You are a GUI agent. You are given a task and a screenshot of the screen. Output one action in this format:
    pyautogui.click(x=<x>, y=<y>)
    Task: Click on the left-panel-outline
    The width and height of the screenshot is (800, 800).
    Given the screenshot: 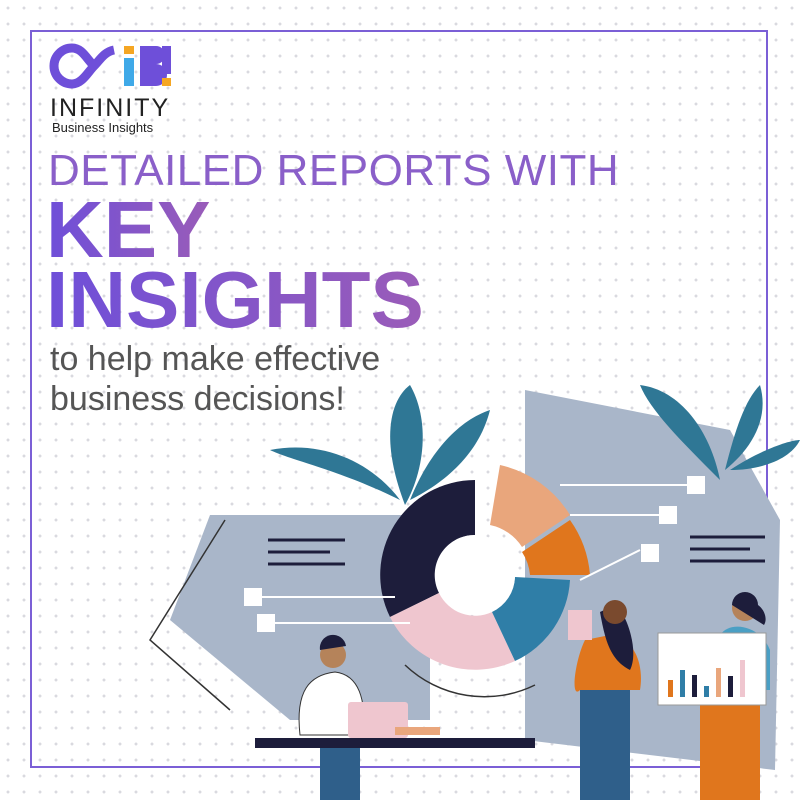 What is the action you would take?
    pyautogui.click(x=190, y=615)
    